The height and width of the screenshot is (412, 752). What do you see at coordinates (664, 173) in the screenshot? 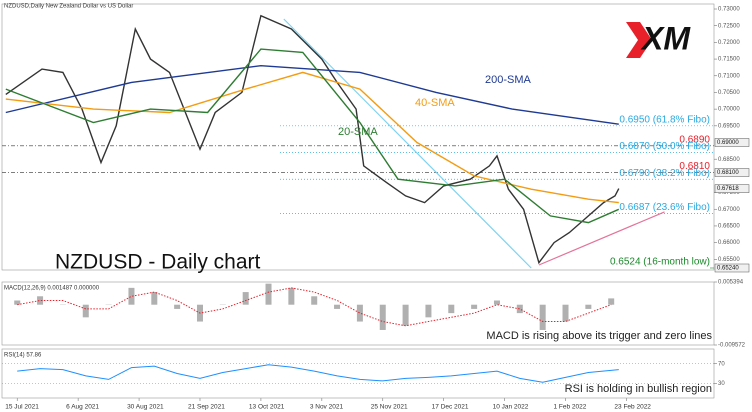
I see `level-label: 0.6790 (38.2% Fibo)` at bounding box center [664, 173].